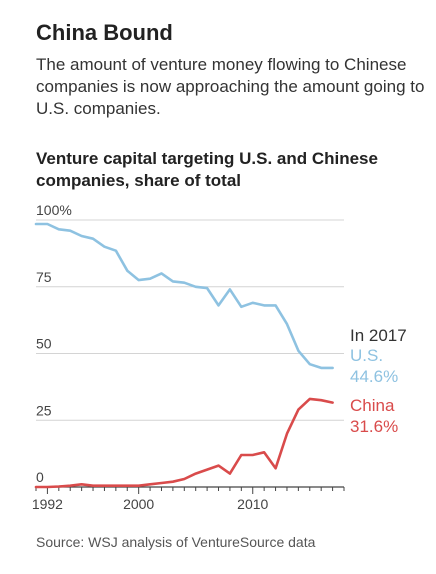  Describe the element at coordinates (44, 277) in the screenshot. I see `y-tick-label: 75` at that location.